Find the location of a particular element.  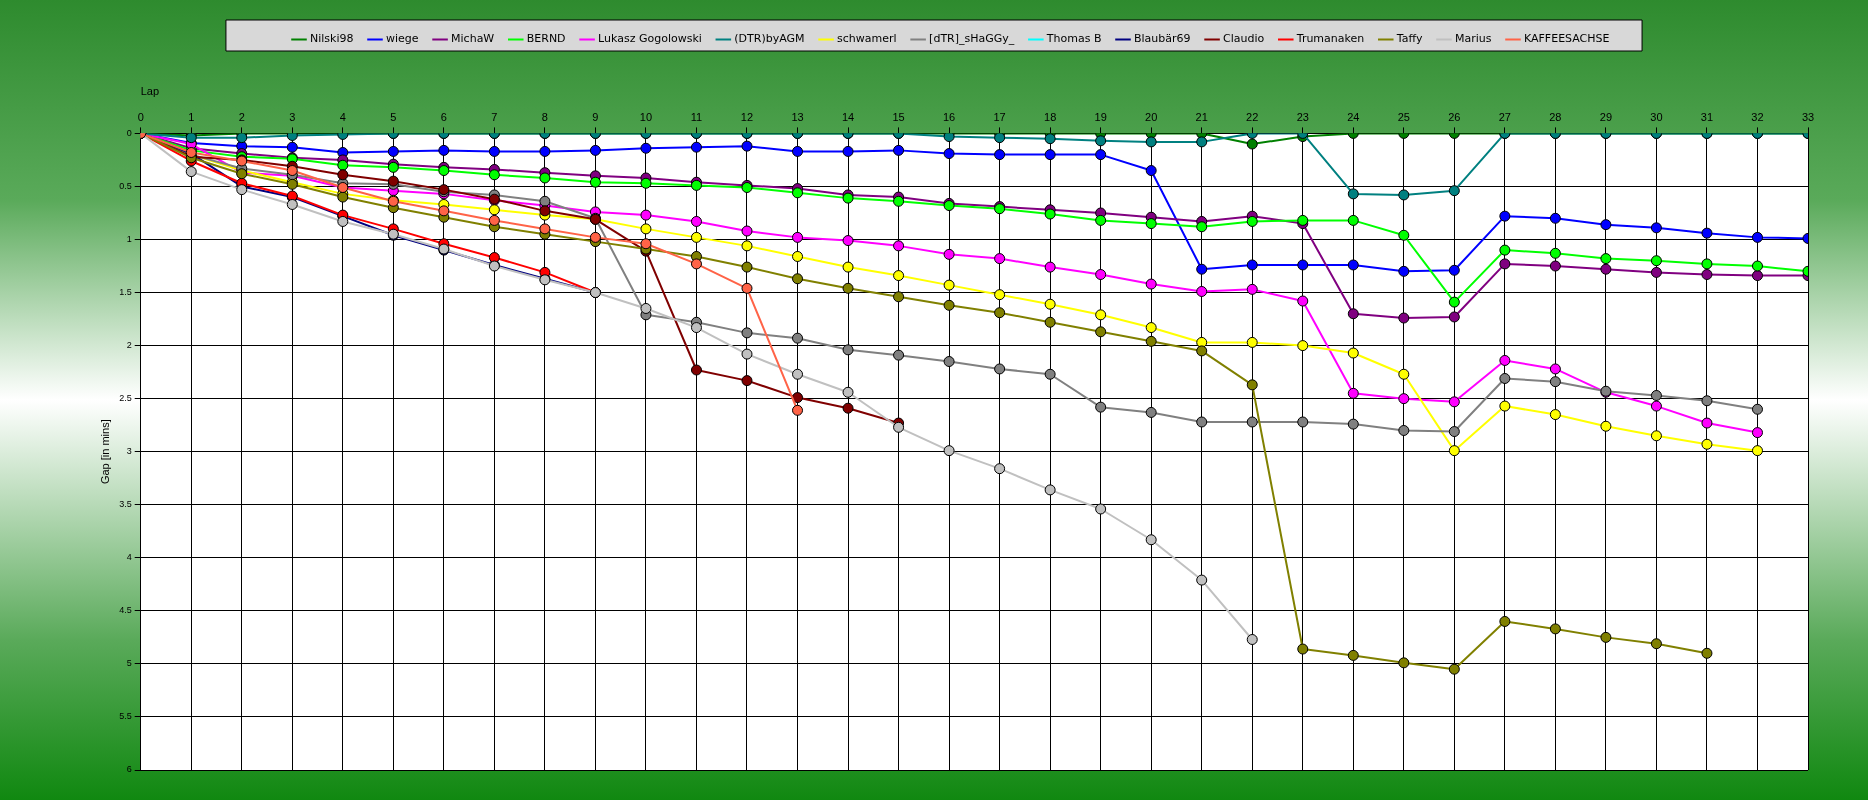

legend-label: KAFFEESACHSE is located at coordinates (1567, 39).